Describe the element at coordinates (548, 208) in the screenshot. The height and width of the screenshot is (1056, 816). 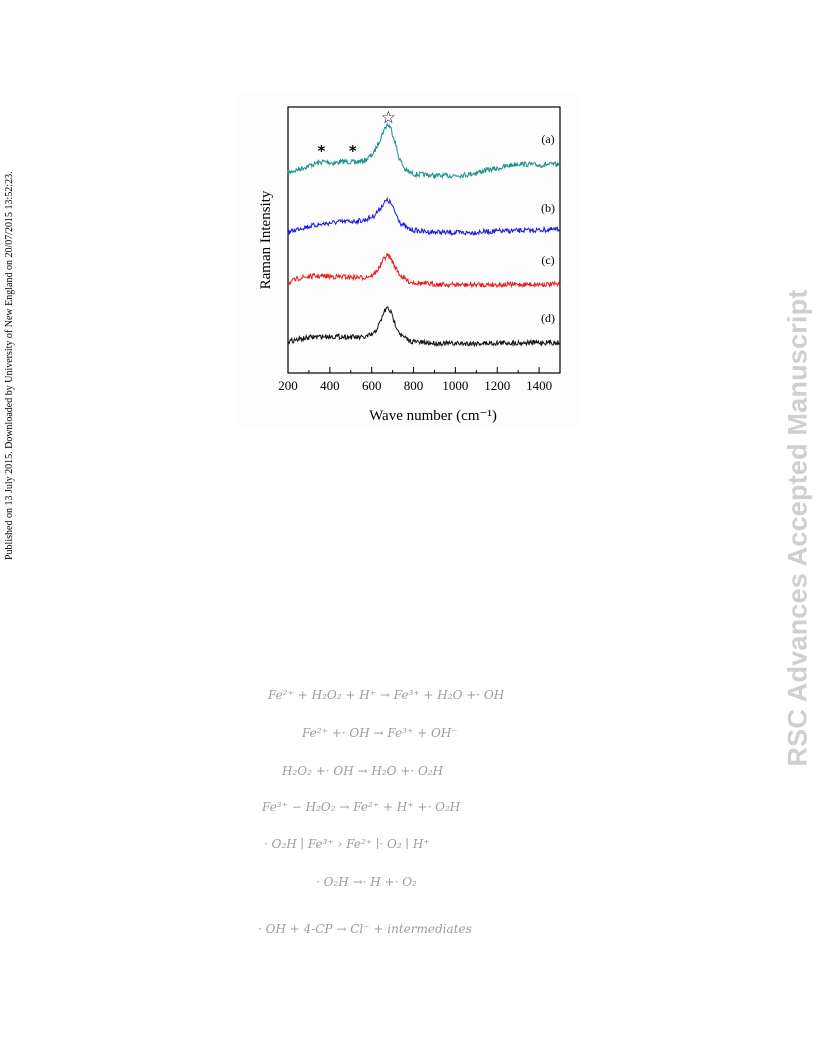
I see `series-label-b: (b)` at that location.